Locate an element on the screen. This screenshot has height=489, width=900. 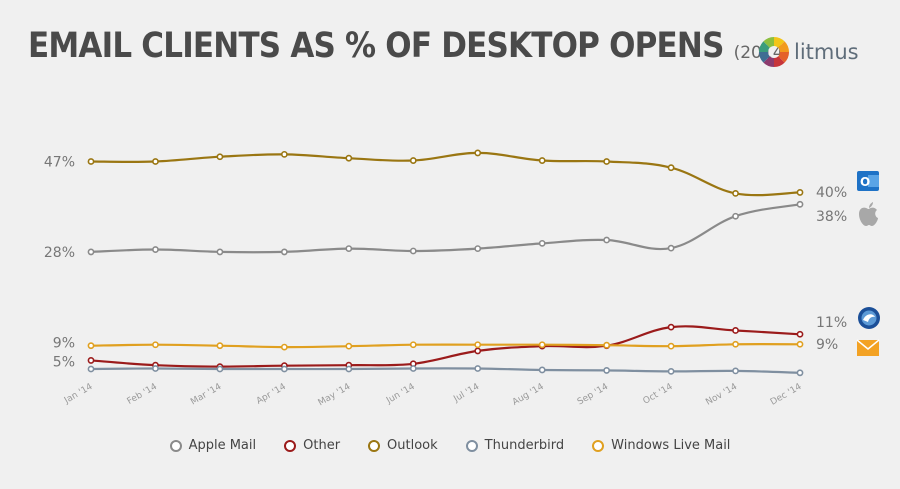
legend-label: Other is located at coordinates (322, 445).